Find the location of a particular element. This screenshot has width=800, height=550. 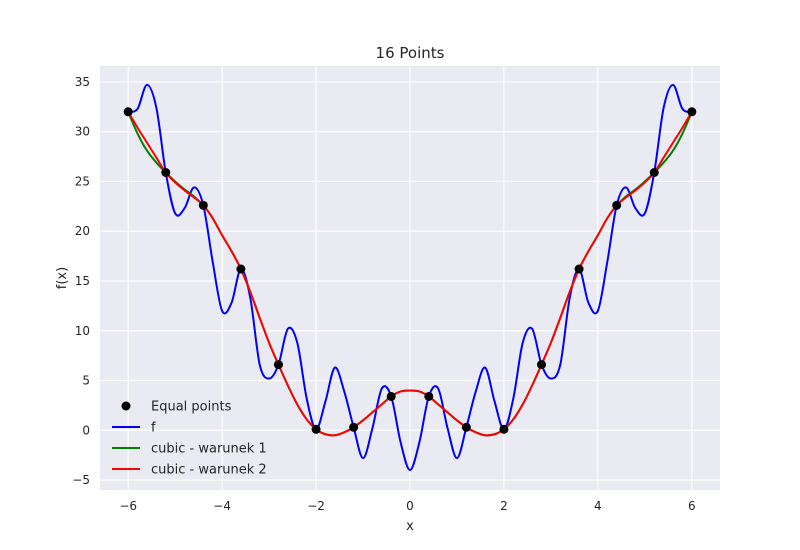

y-tick-label: 5 is located at coordinates (86, 381).